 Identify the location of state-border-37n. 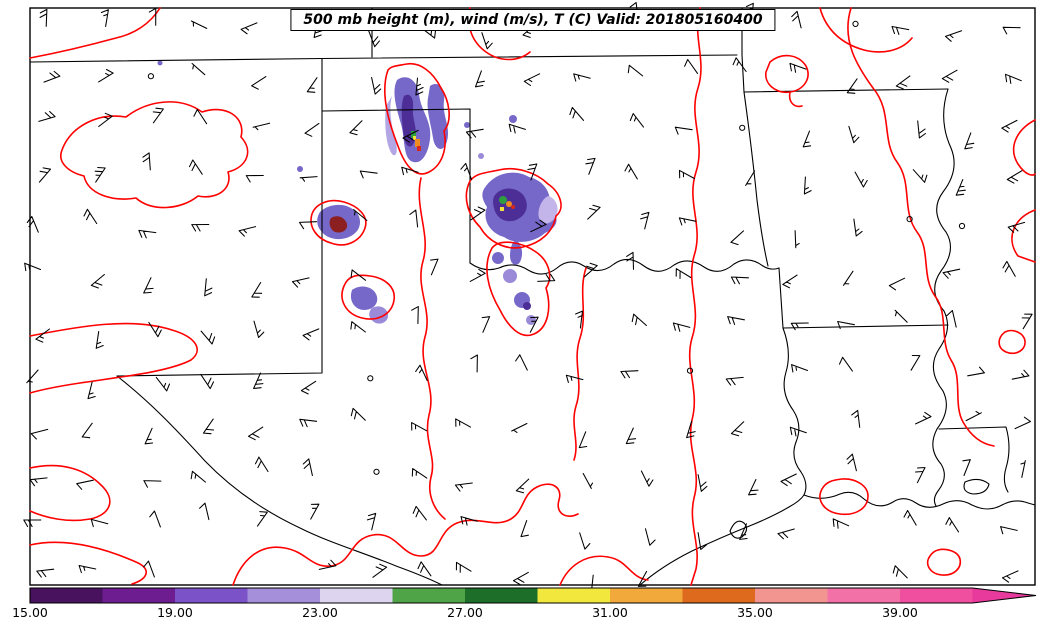
(383, 58).